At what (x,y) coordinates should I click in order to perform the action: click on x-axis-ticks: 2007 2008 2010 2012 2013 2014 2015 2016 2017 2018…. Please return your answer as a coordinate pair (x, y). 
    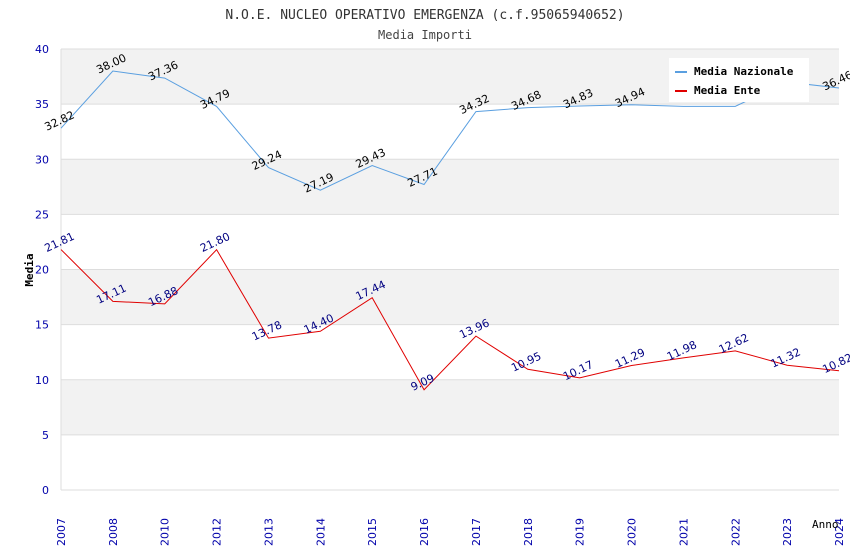
    Looking at the image, I should click on (450, 532).